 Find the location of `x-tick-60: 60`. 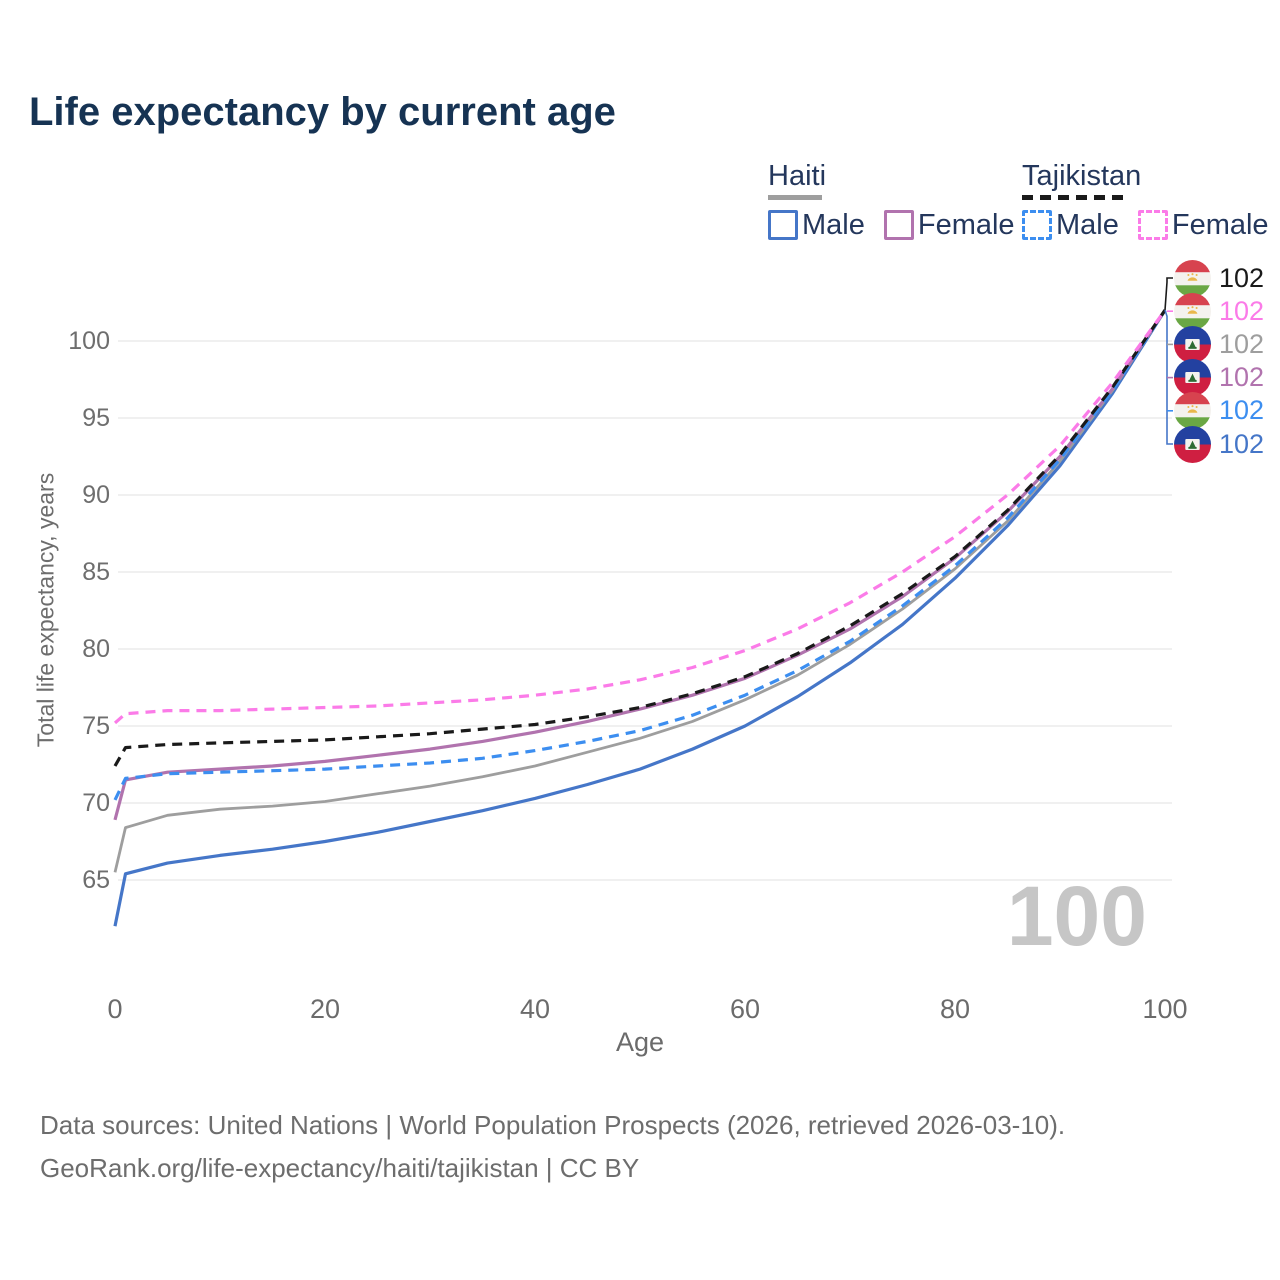

x-tick-60: 60 is located at coordinates (745, 1009).